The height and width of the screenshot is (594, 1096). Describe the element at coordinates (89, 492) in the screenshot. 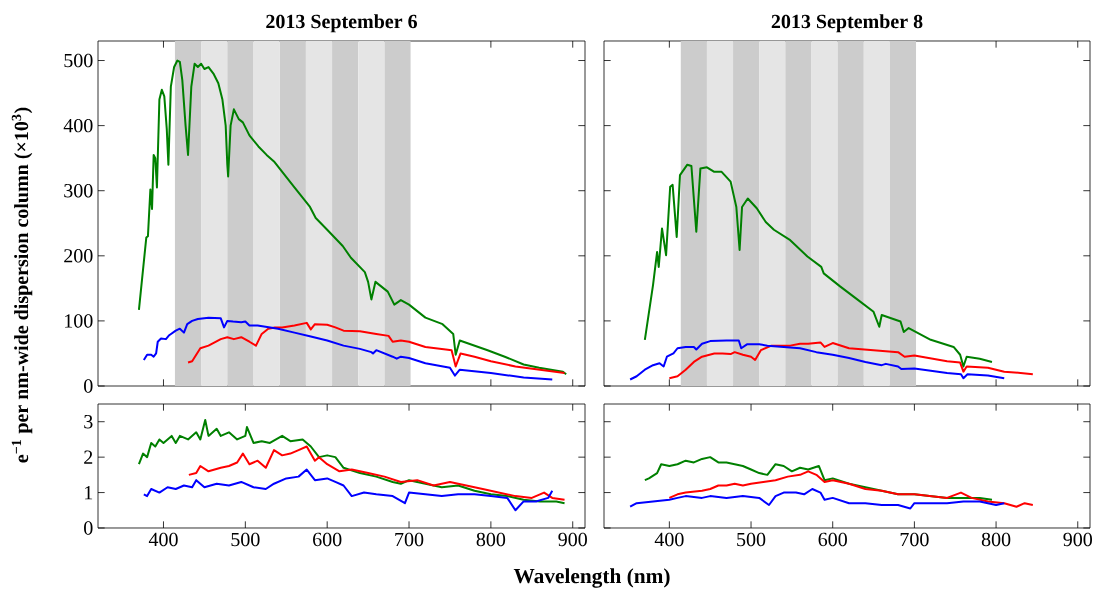

I see `y-tick-label: 1` at that location.